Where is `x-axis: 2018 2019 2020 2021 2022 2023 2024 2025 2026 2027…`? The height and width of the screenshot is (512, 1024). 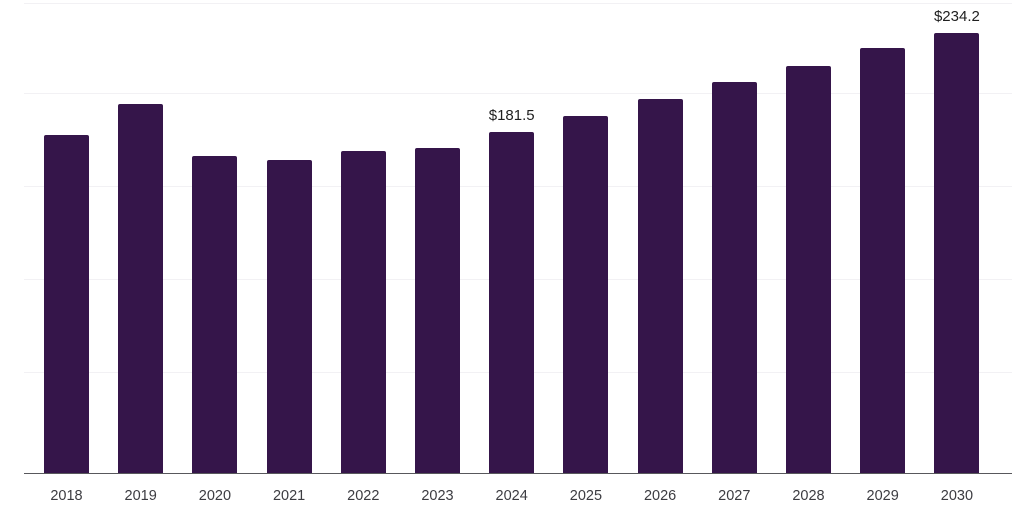 x-axis: 2018 2019 2020 2021 2022 2023 2024 2025 2026 2027… is located at coordinates (512, 493).